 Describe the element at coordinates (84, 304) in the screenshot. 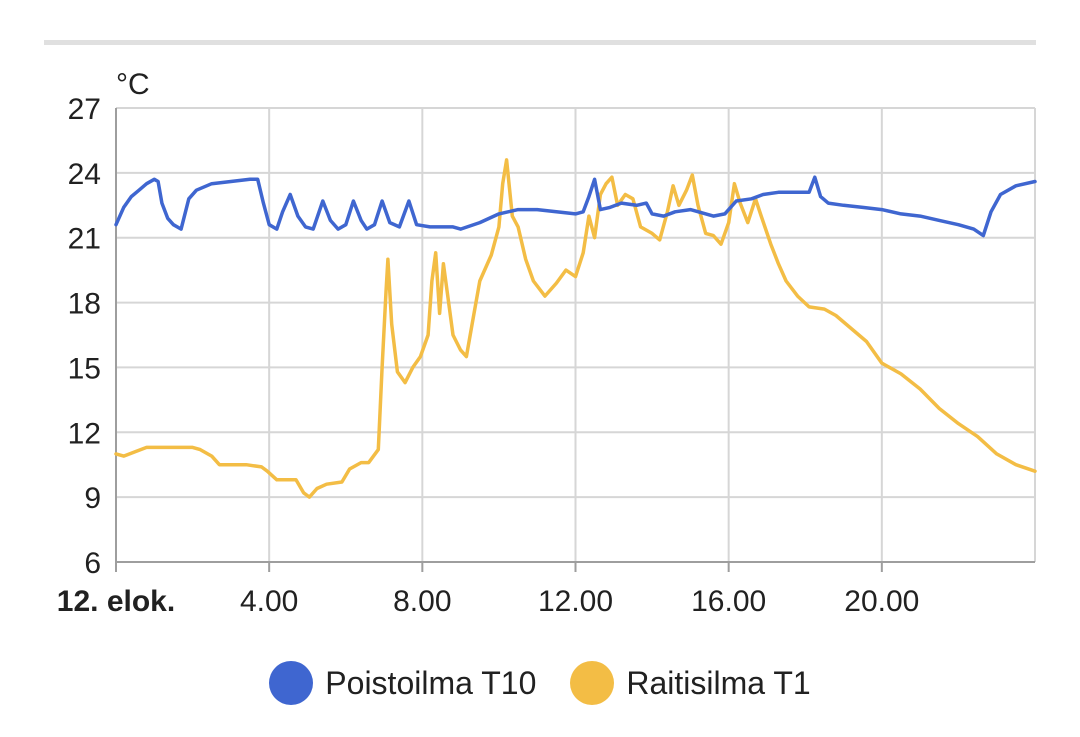

I see `y-tick-label: 18` at that location.